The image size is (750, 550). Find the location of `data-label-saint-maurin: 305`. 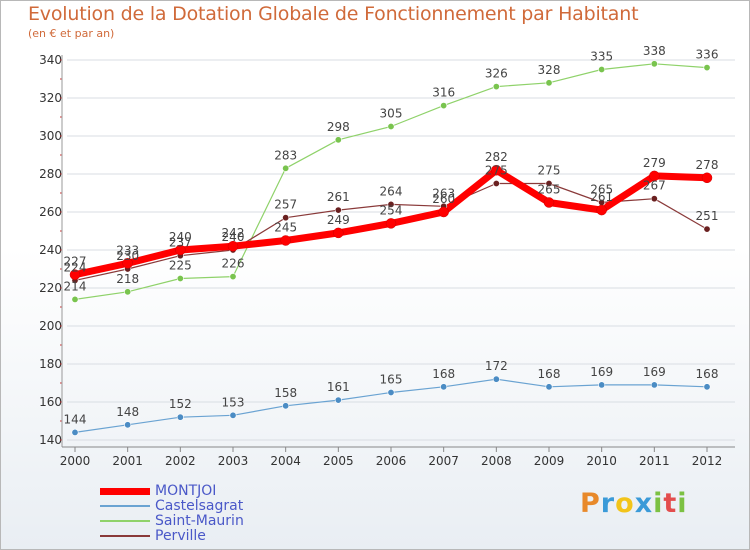

data-label-saint-maurin: 305 is located at coordinates (391, 114).